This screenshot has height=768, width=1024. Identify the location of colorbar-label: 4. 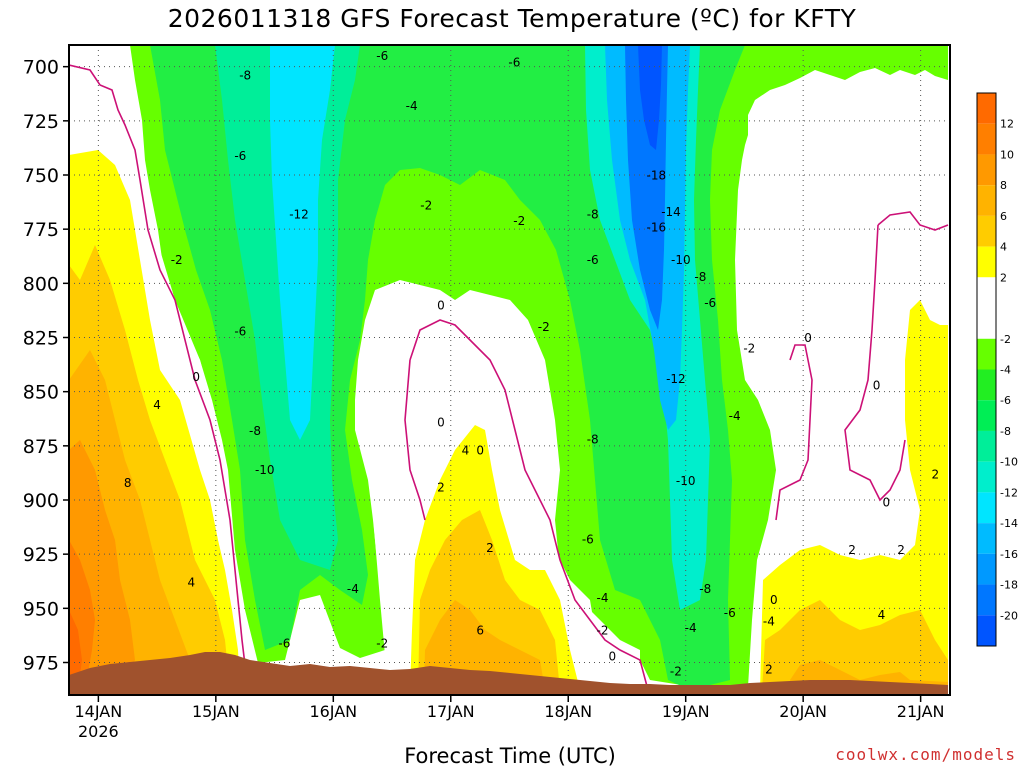
(1003, 247).